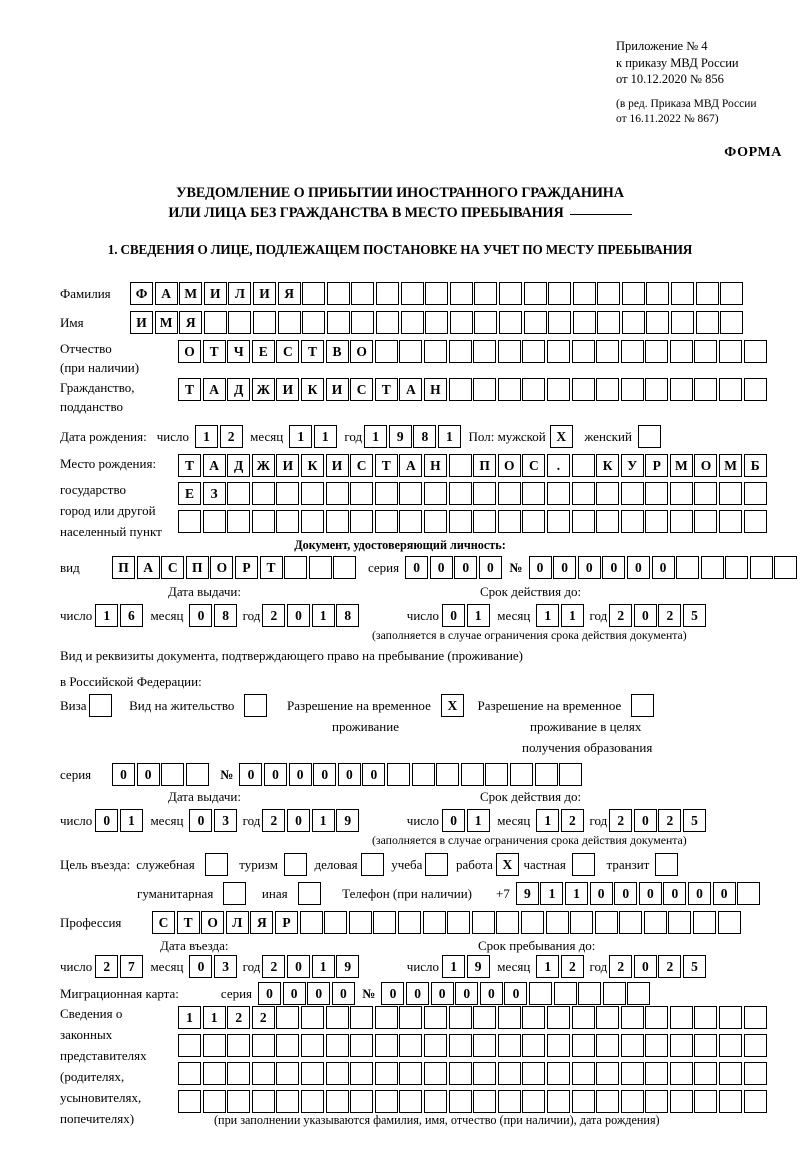  I want to click on char-cell: У, so click(632, 465).